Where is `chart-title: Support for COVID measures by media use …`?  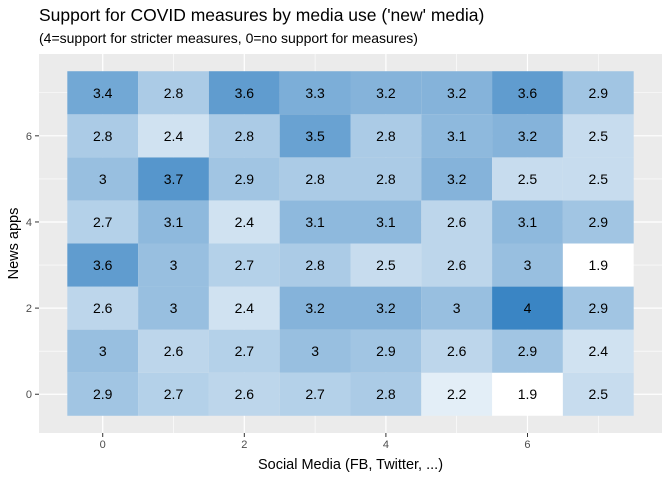 chart-title: Support for COVID measures by media use … is located at coordinates (261, 15).